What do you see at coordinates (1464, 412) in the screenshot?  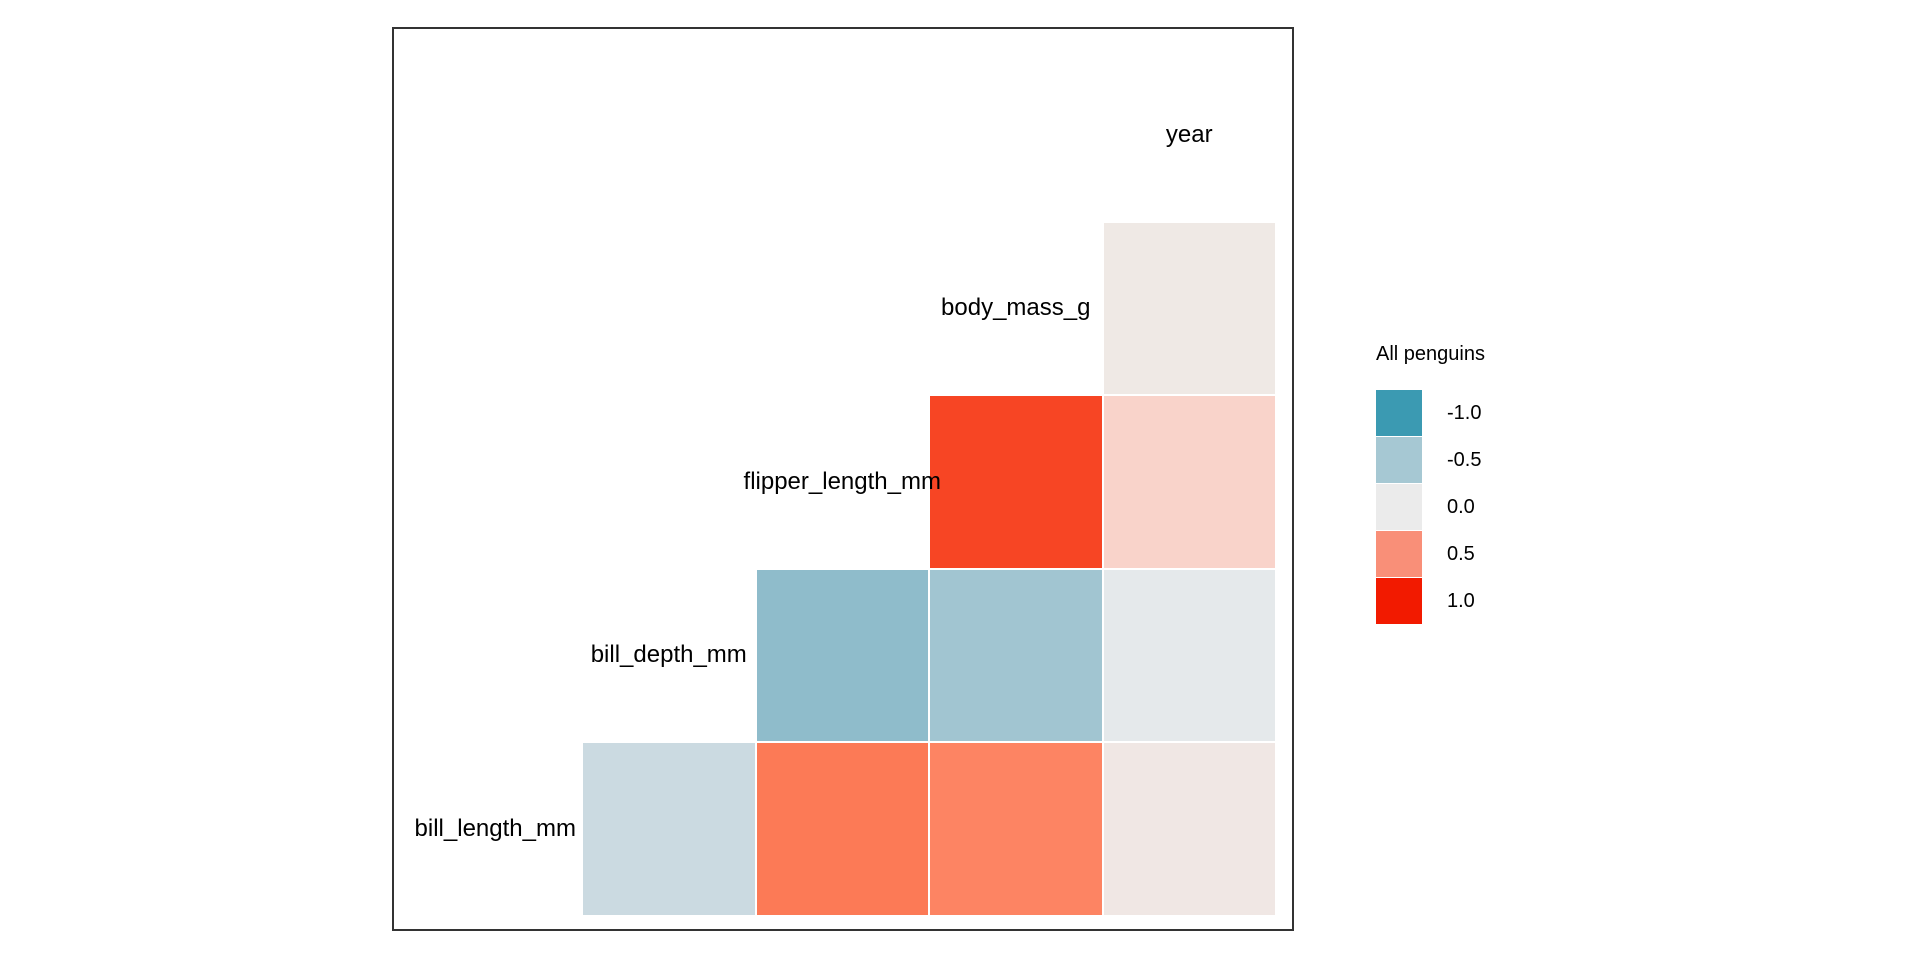 I see `legend-label: -1.0` at bounding box center [1464, 412].